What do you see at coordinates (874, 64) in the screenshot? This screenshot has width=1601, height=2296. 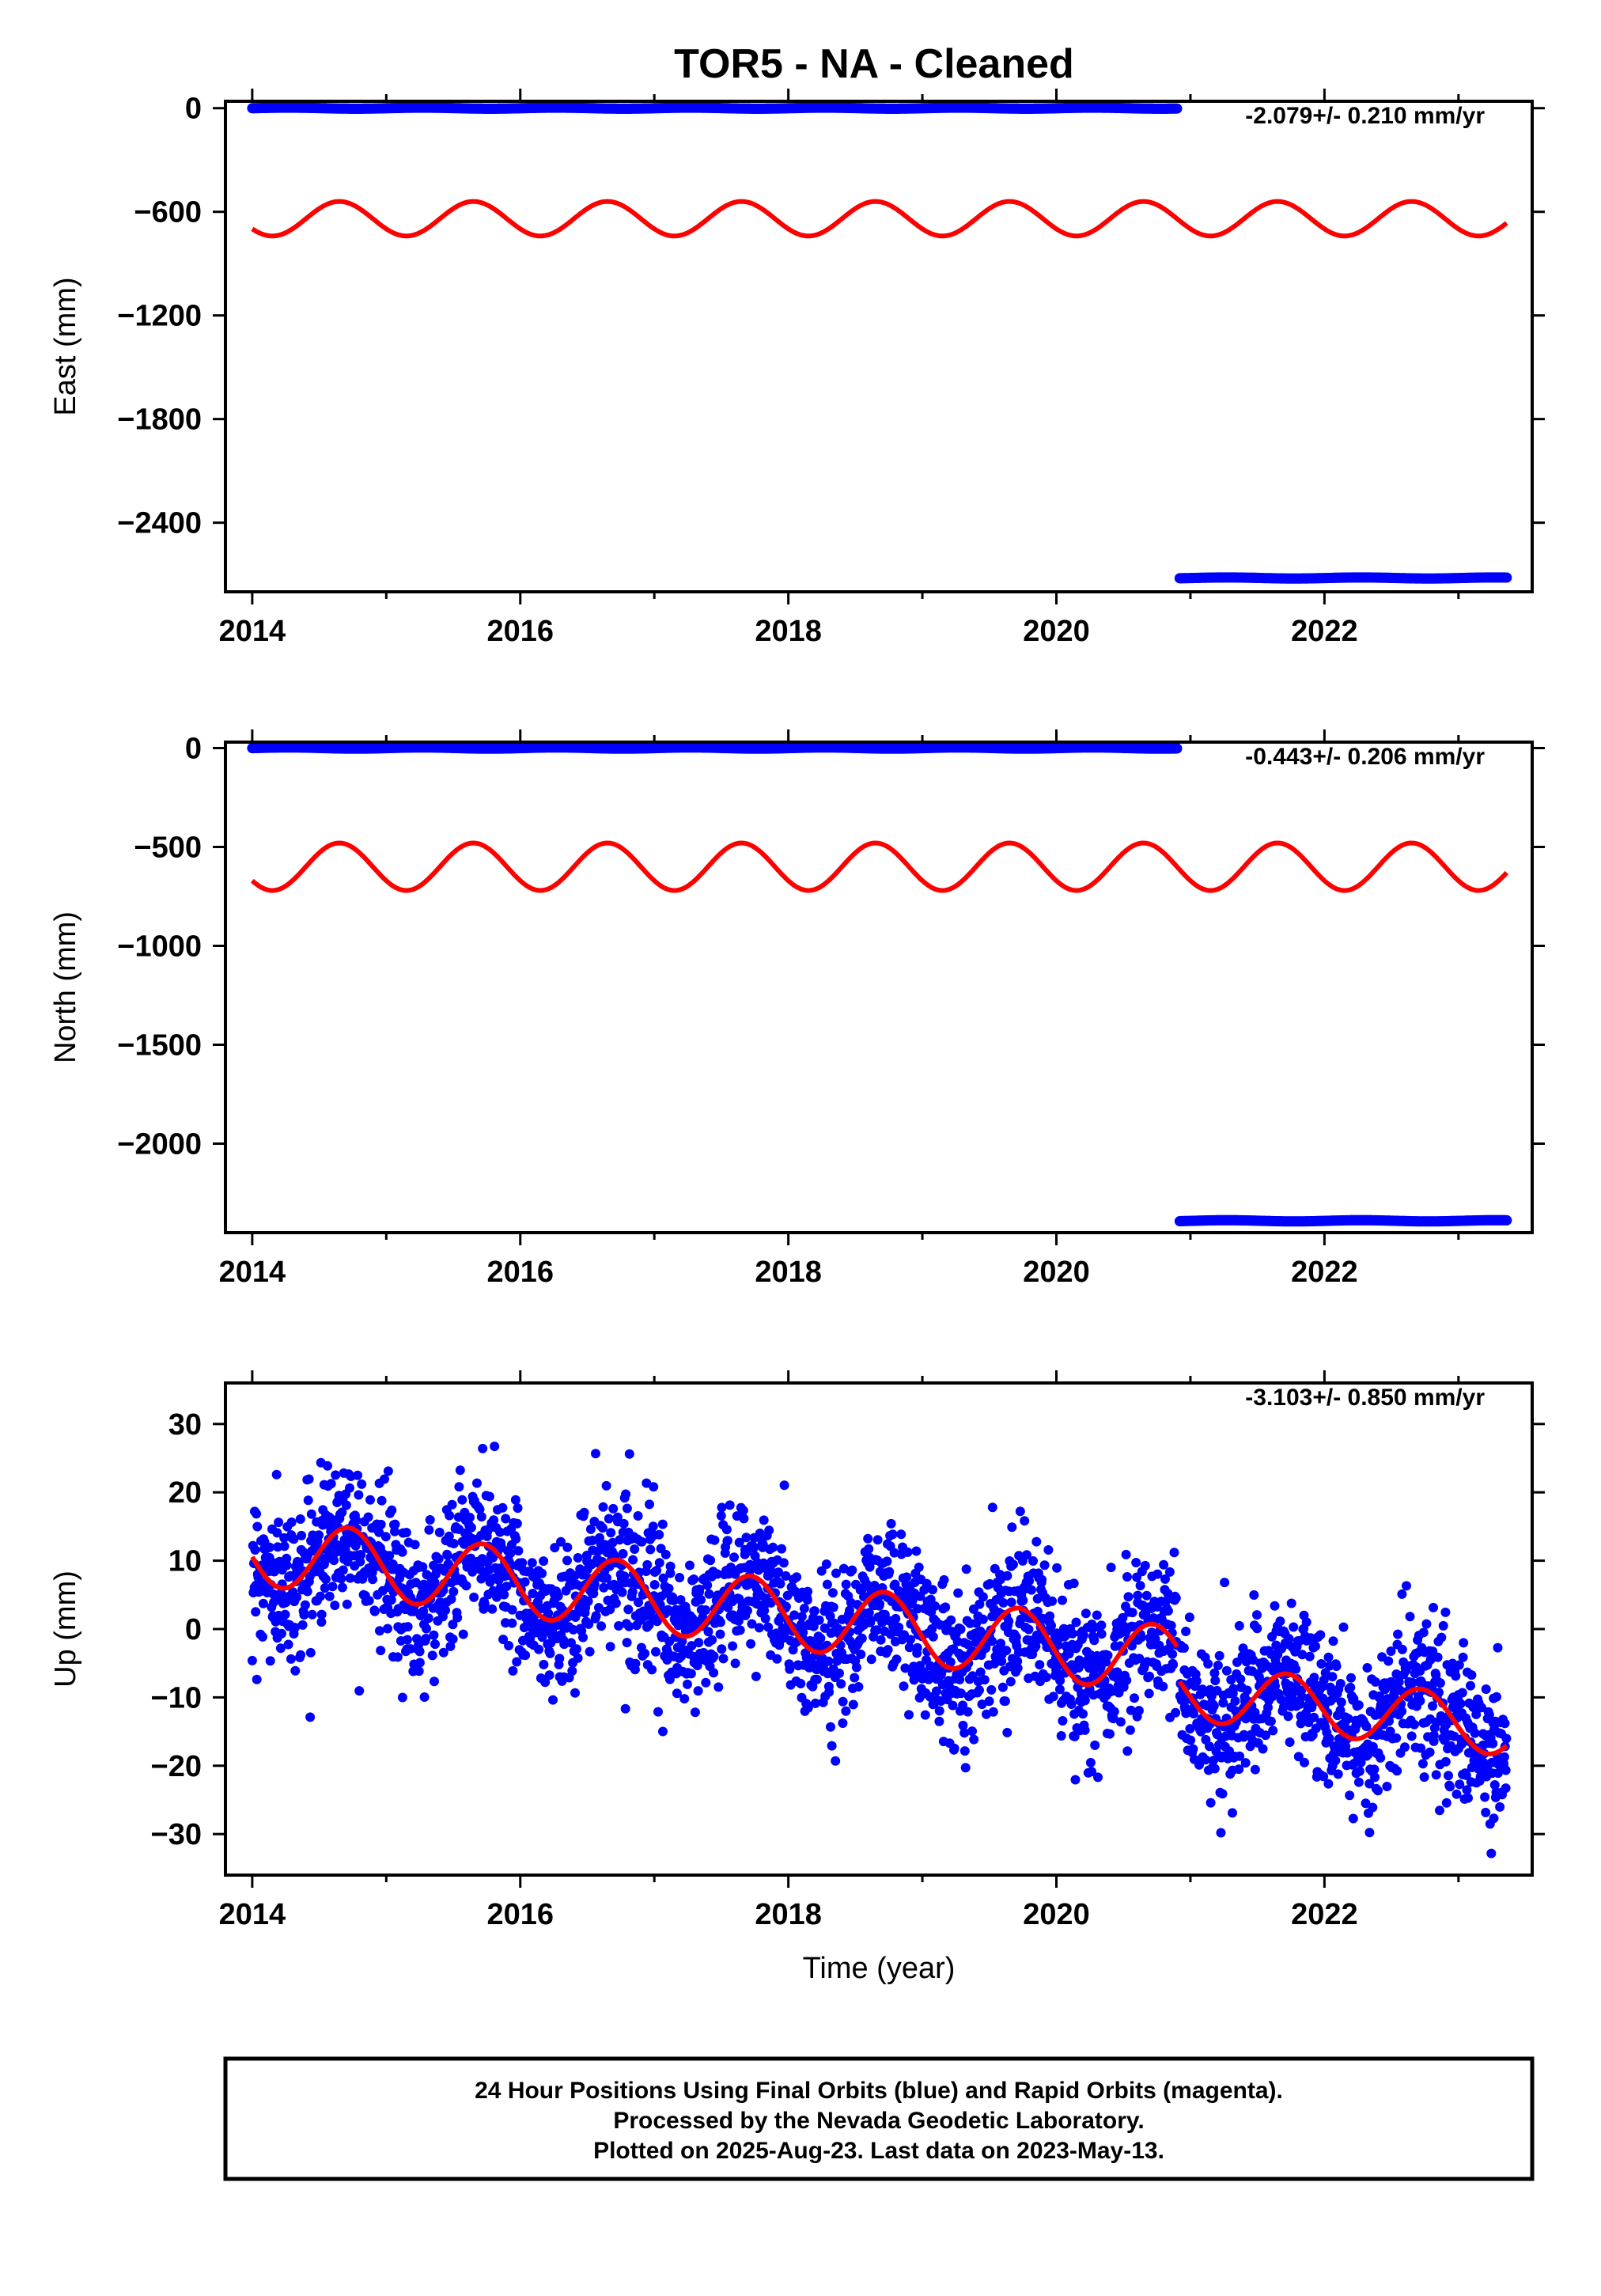 I see `figure-title: TOR5 - NA - Cleaned` at bounding box center [874, 64].